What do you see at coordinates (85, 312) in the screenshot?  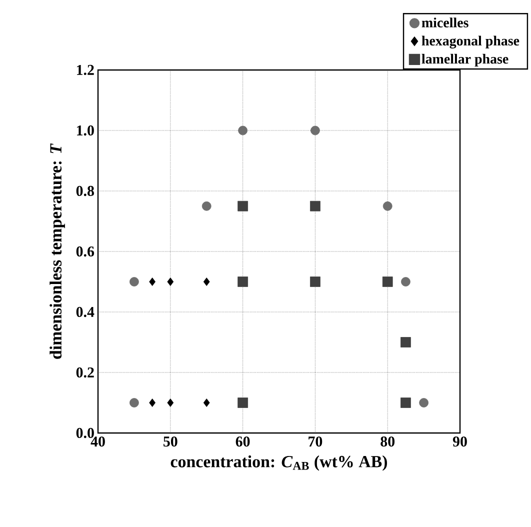 I see `y-tick-label: 0.4` at bounding box center [85, 312].